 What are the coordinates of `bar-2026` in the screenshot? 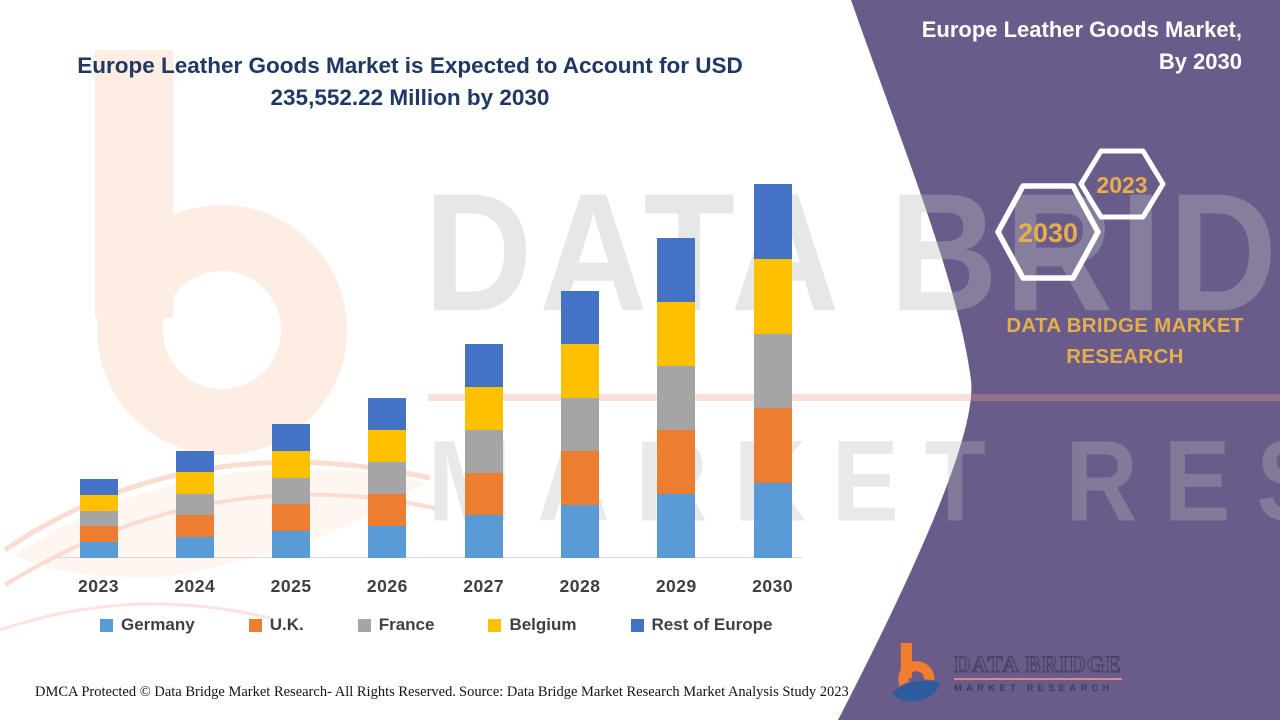 It's located at (387, 477).